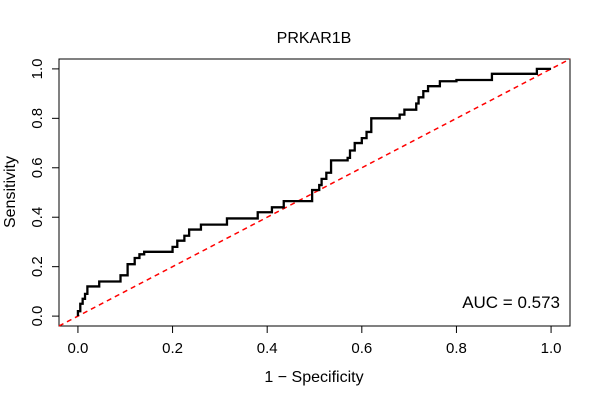 This screenshot has height=400, width=600. What do you see at coordinates (314, 38) in the screenshot?
I see `chart-title: PRKAR1B` at bounding box center [314, 38].